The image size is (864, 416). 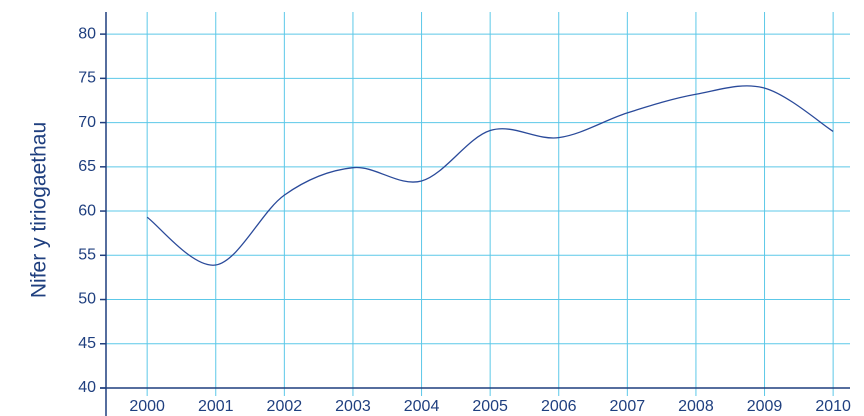 What do you see at coordinates (833, 406) in the screenshot?
I see `x-tick-label: 2010` at bounding box center [833, 406].